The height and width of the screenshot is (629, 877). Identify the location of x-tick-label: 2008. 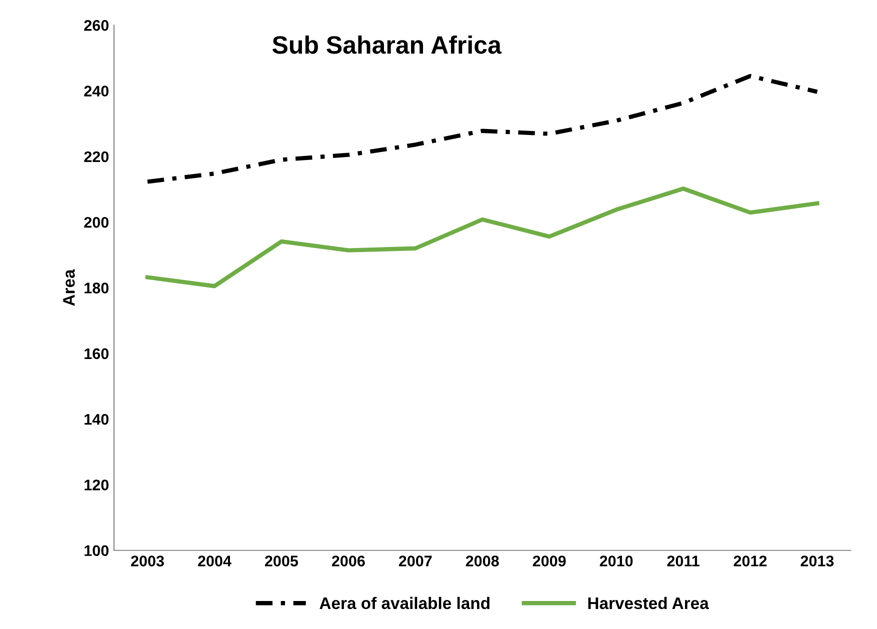
(482, 561).